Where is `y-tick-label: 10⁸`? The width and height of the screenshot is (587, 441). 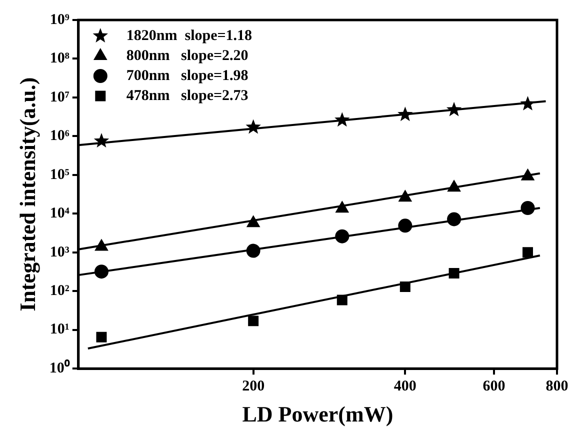 y-tick-label: 10⁸ is located at coordinates (60, 58).